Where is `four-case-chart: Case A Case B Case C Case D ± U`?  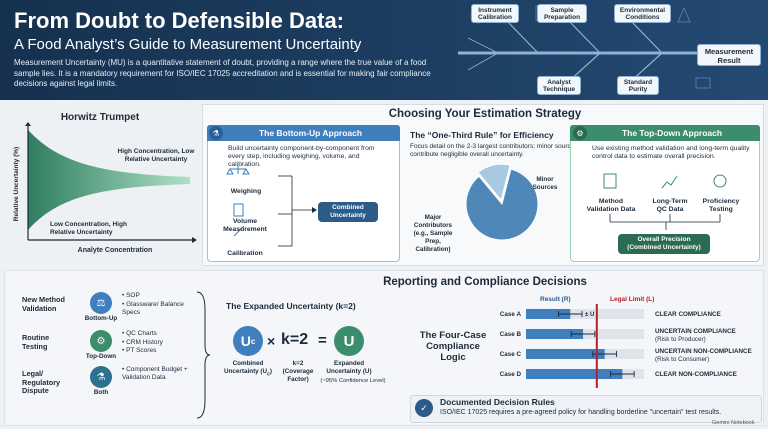
four-case-chart: Case A Case B Case C Case D ± U is located at coordinates (572, 346).